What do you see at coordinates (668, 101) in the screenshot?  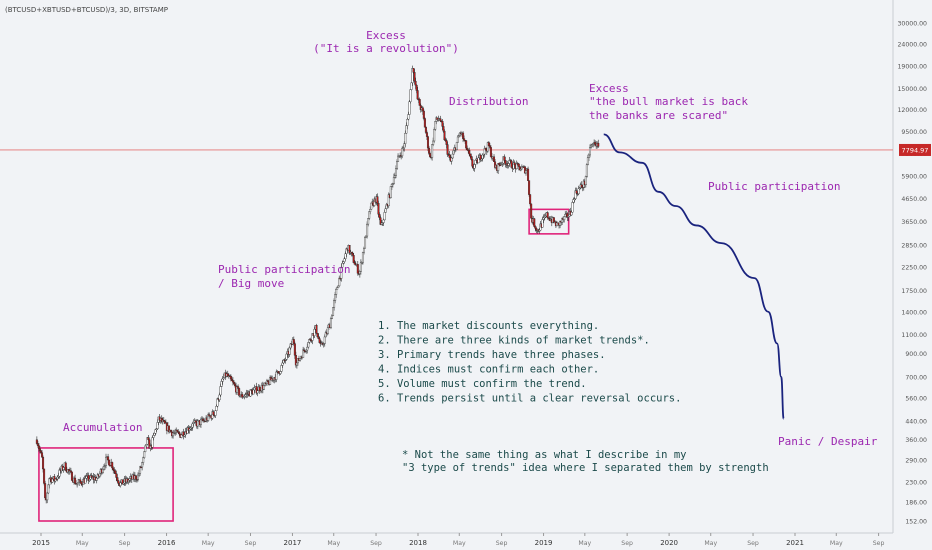 I see `excess-right-quote-1: "the bull market is back` at bounding box center [668, 101].